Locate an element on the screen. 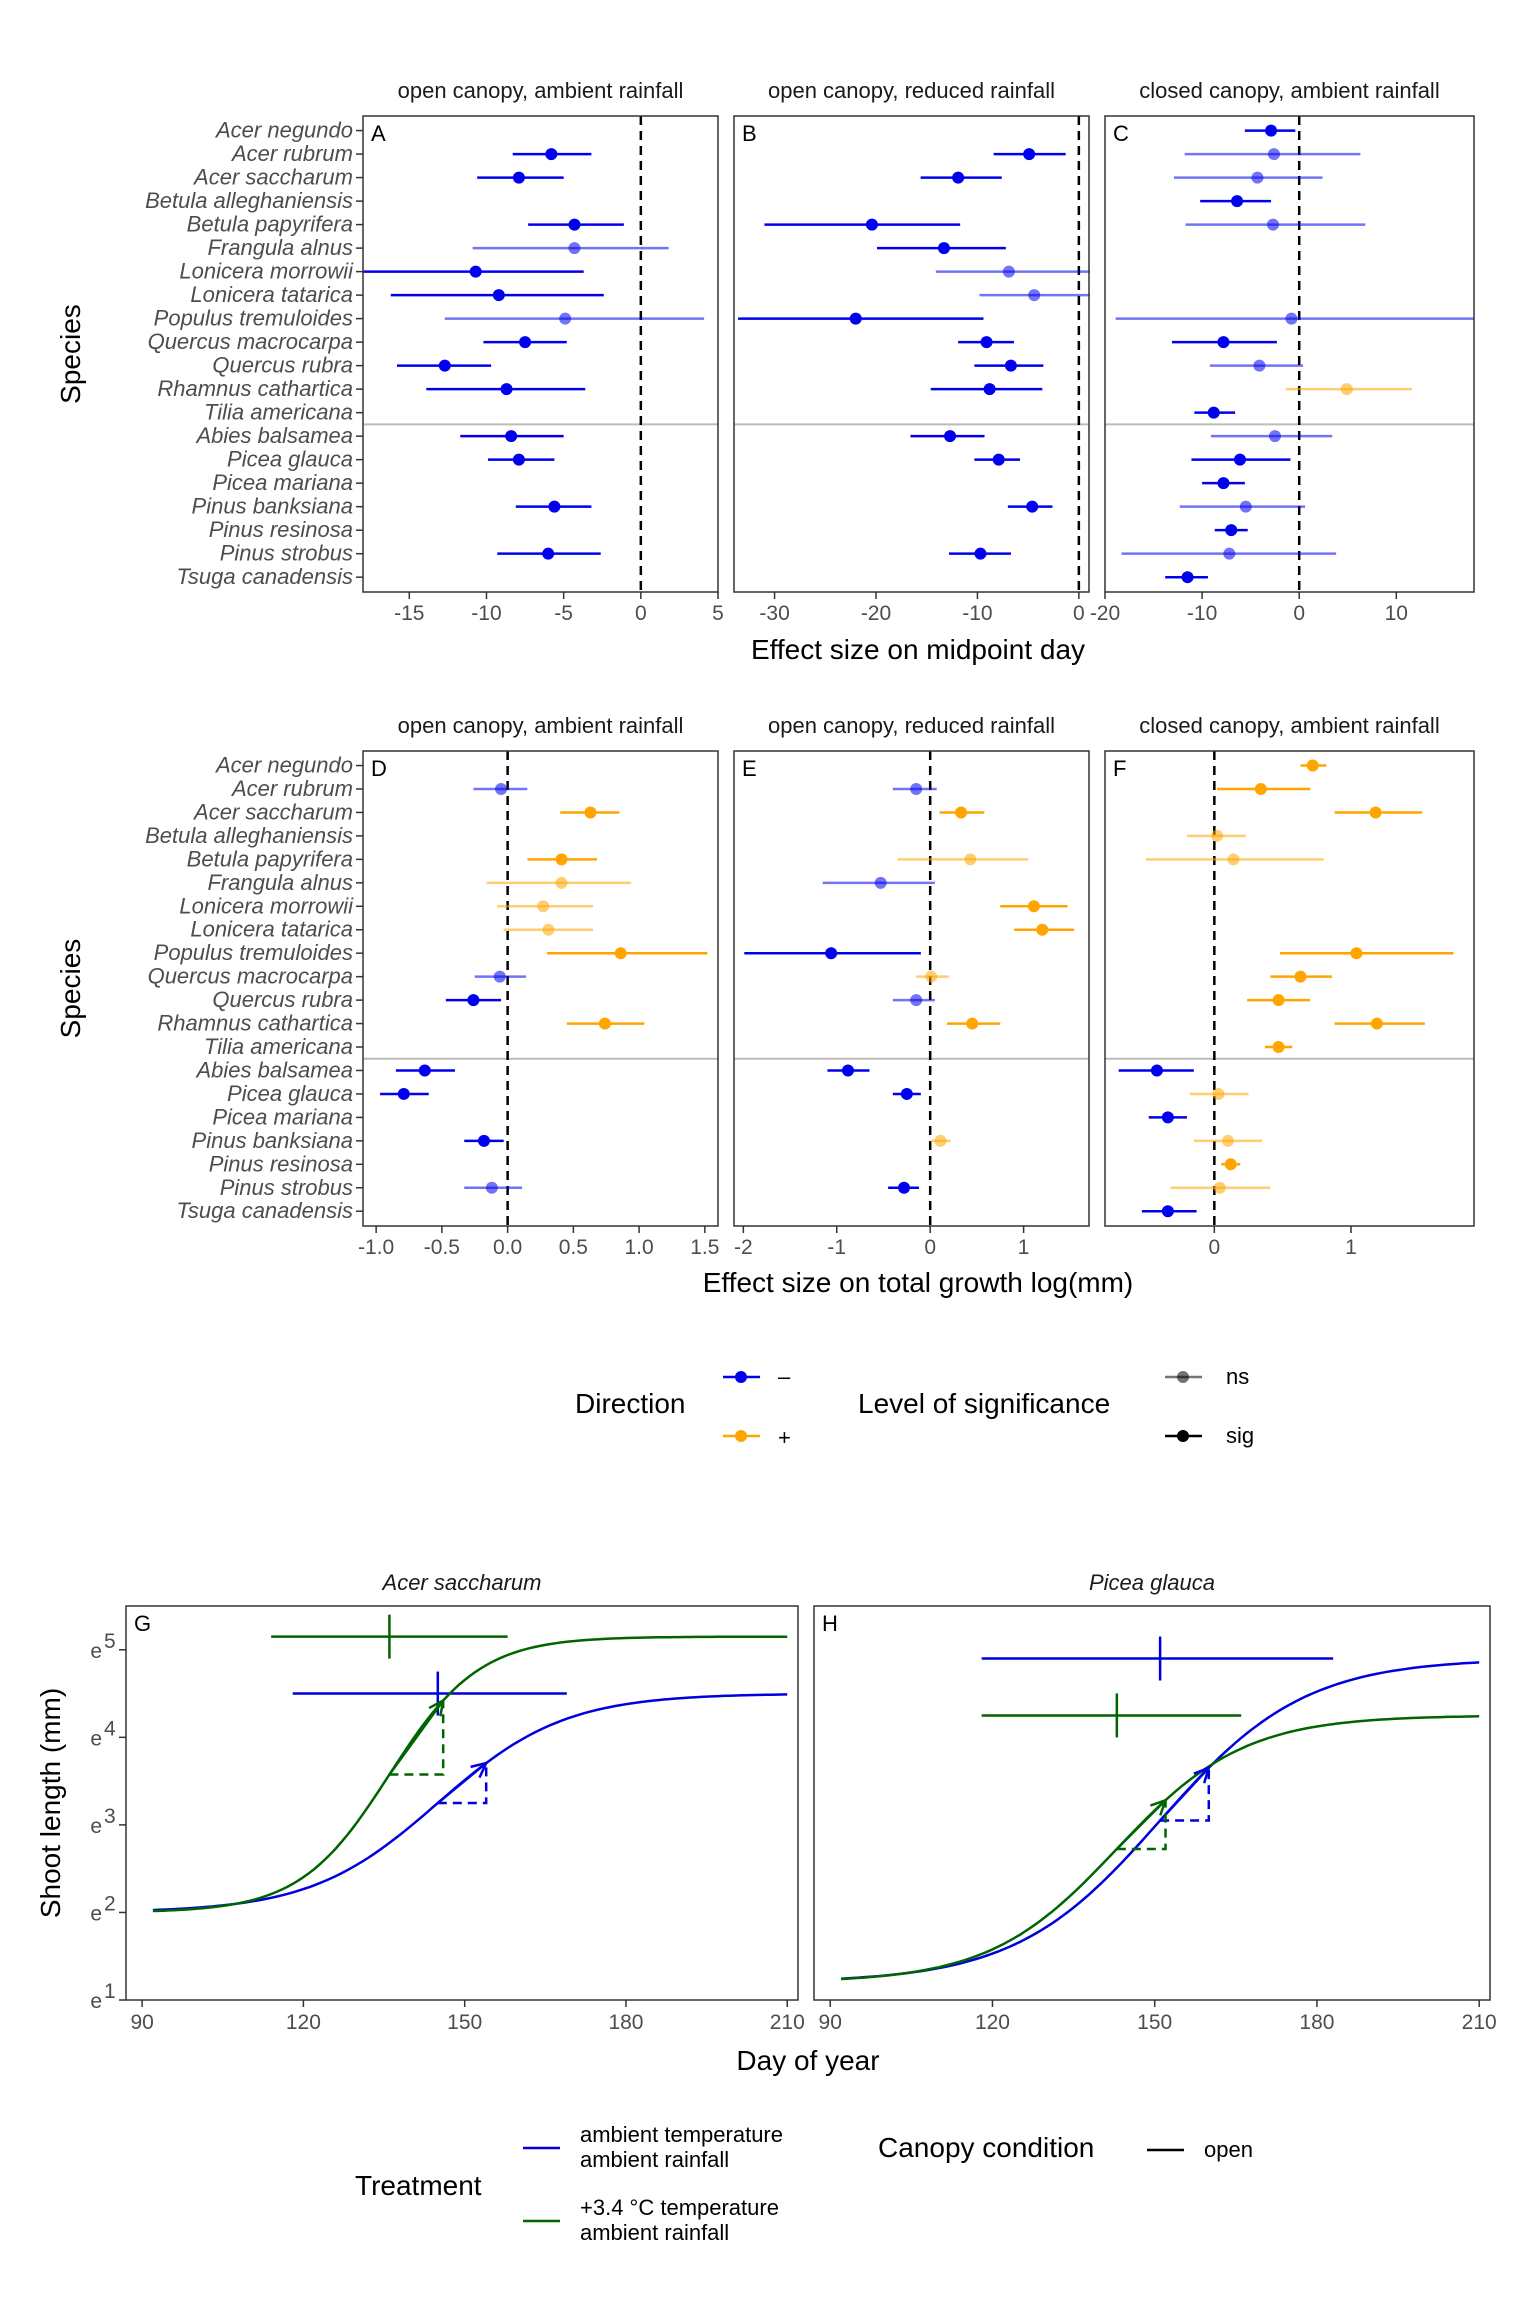  species-label: Lonicera tatarica is located at coordinates (271, 294).